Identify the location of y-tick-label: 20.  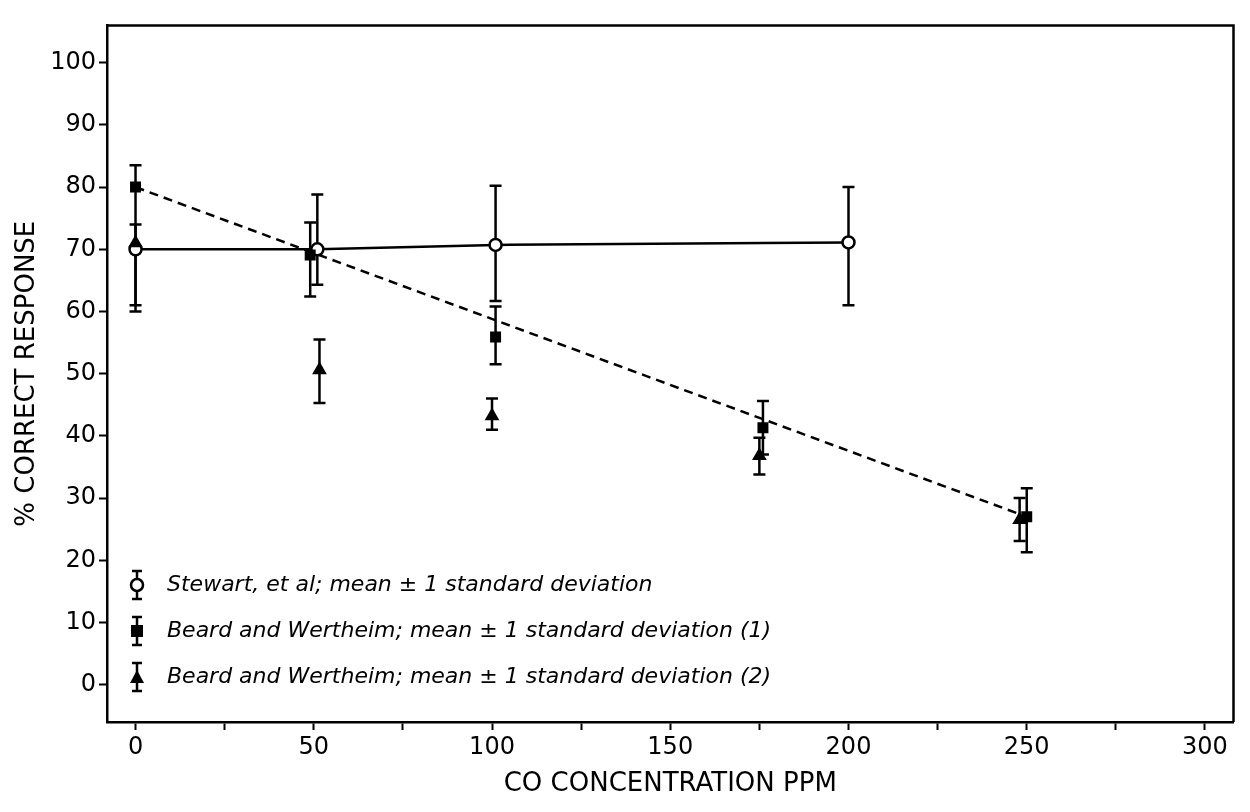
(81, 558).